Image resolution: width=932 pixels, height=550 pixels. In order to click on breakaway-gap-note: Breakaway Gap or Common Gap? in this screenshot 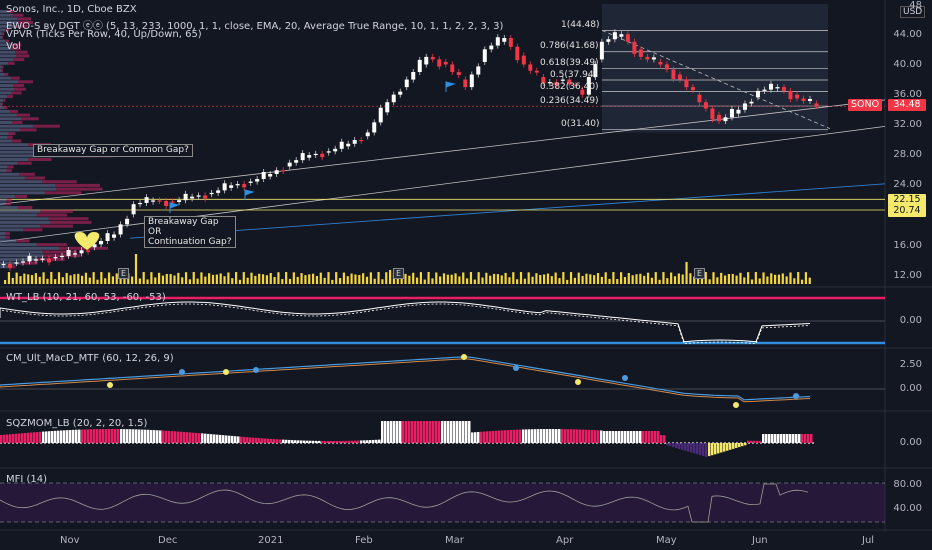, I will do `click(113, 150)`.